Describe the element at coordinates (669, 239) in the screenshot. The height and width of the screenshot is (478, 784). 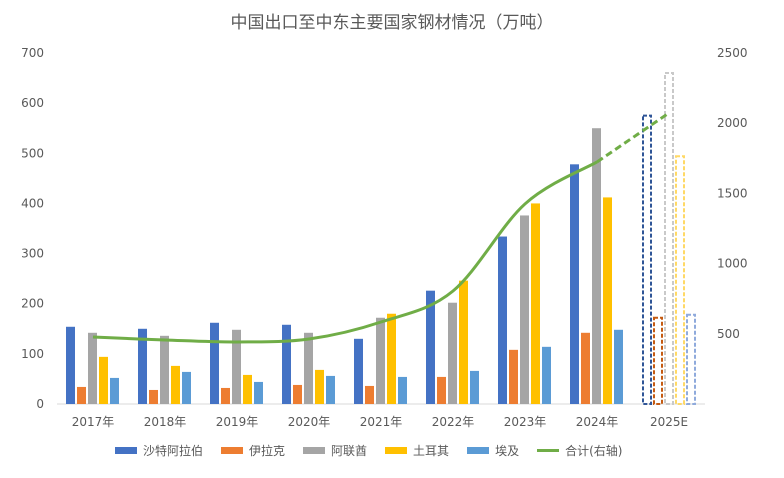
I see `bar-阿联酋-projected` at that location.